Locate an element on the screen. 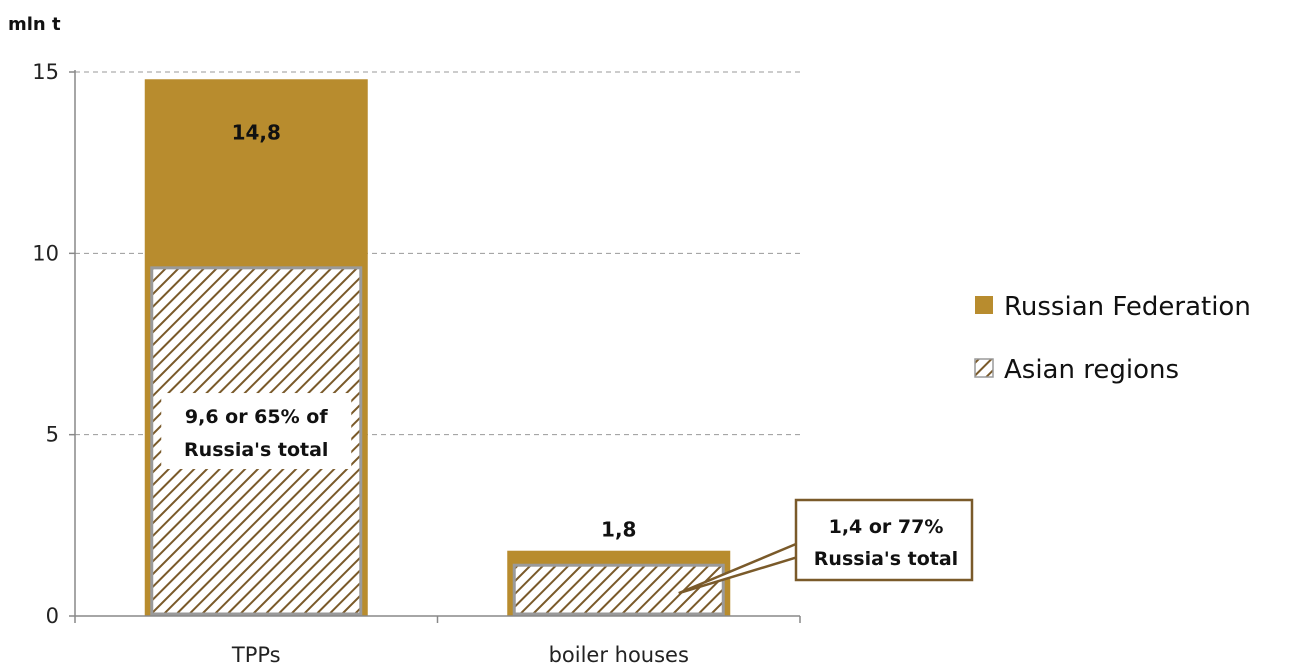 The image size is (1291, 669). callout-box is located at coordinates (884, 540).